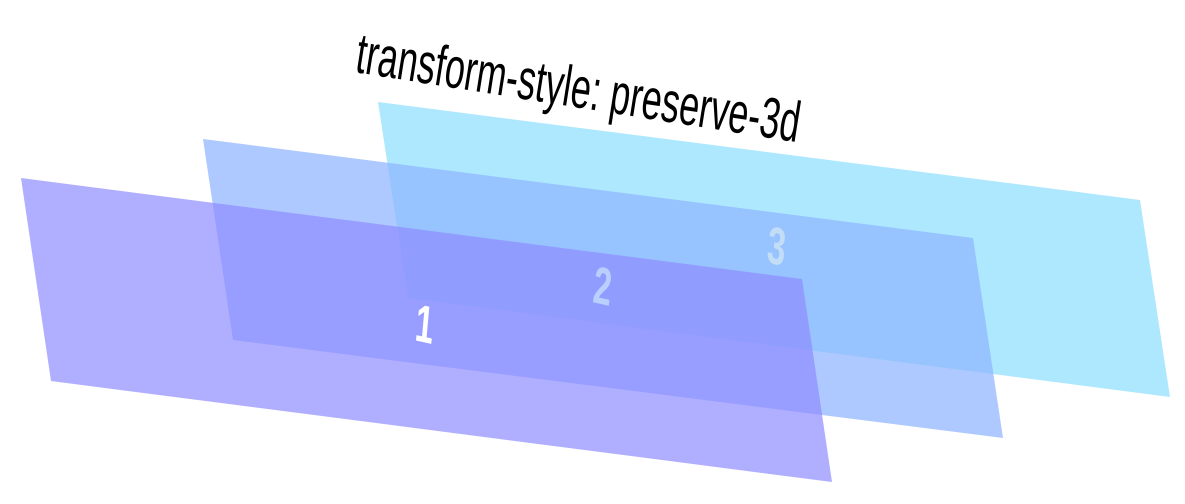  I want to click on plane-2-label: 2, so click(602, 287).